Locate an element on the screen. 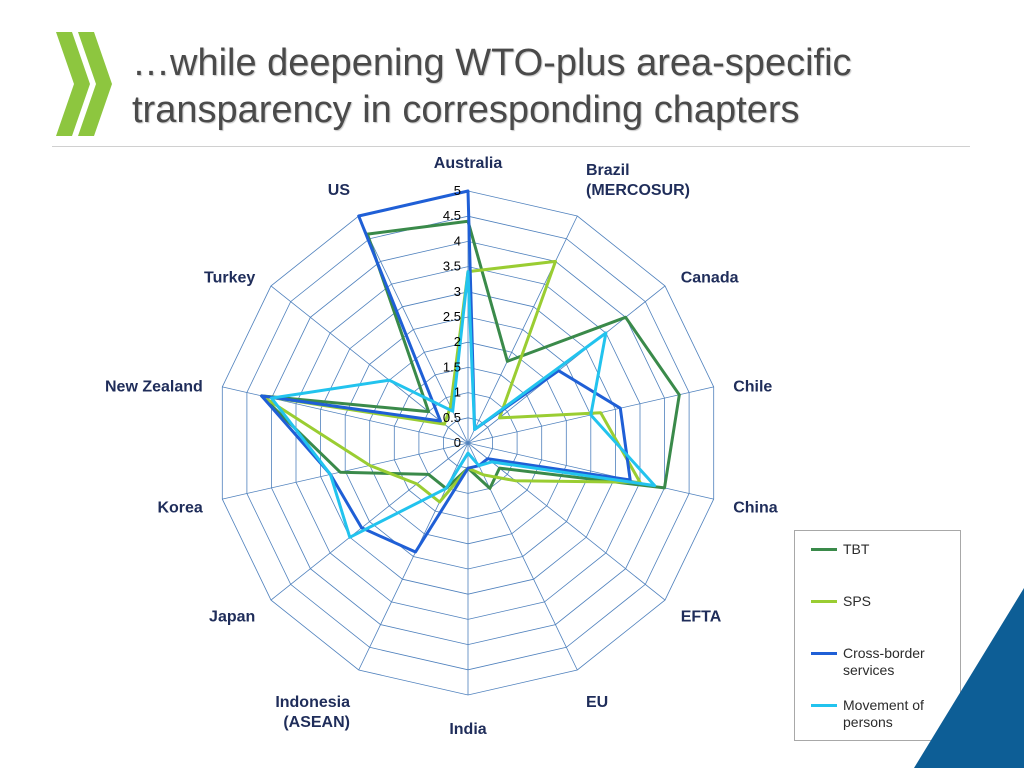 This screenshot has width=1024, height=768. category-label-2: Canada is located at coordinates (710, 277).